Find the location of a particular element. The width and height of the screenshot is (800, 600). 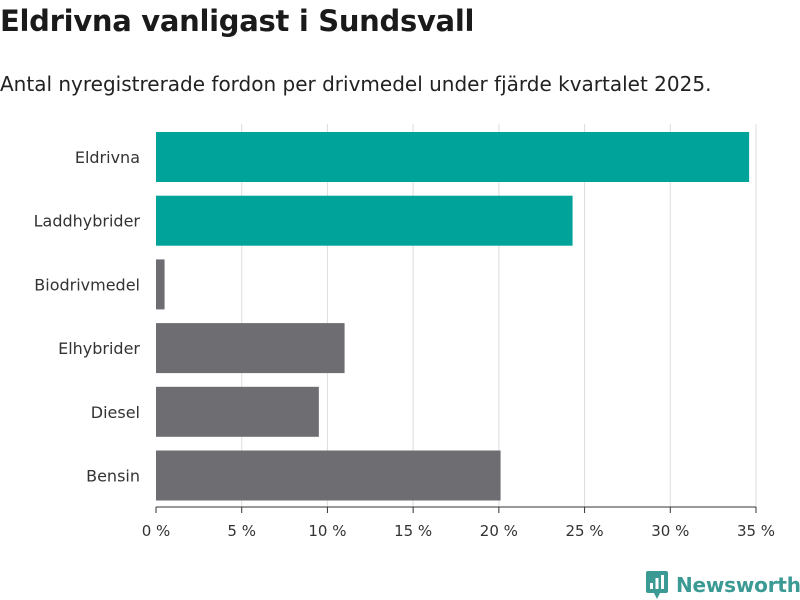

category-label: Biodrivmedel is located at coordinates (87, 284).